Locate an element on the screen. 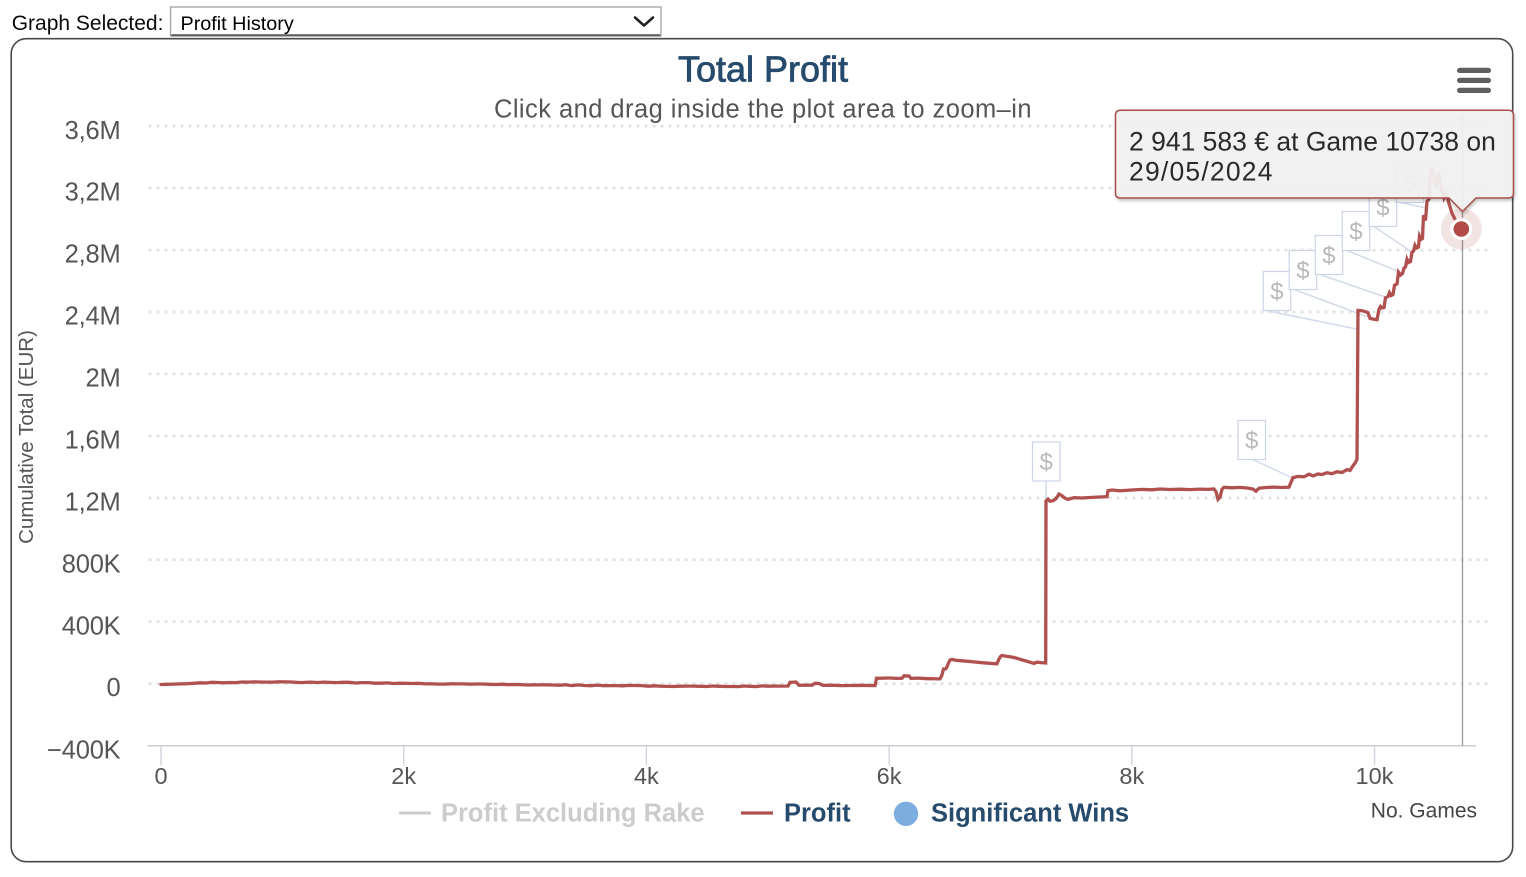 This screenshot has height=877, width=1526. svg-text: 2M is located at coordinates (102, 379).